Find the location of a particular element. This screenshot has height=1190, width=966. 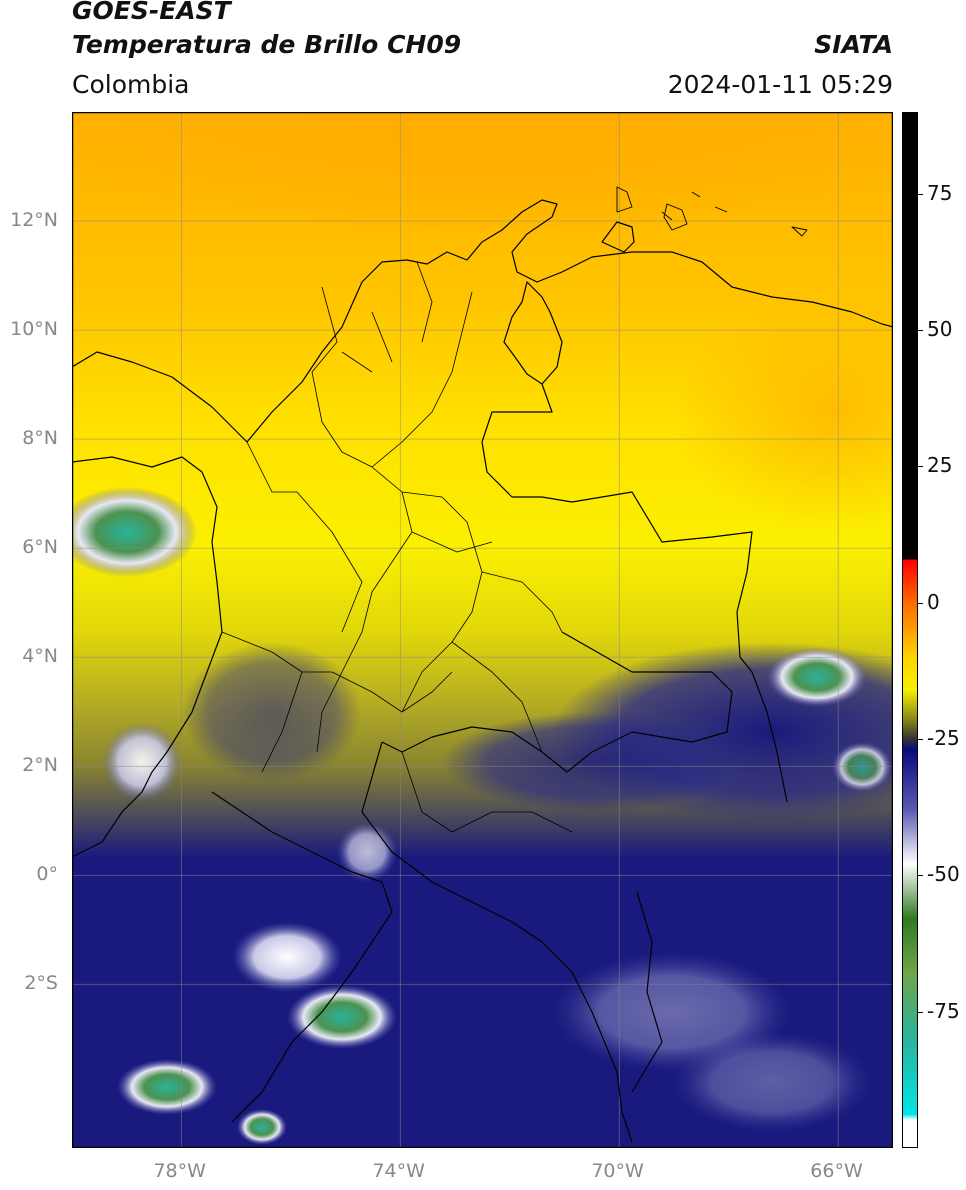

lat-tick-label: 2°S is located at coordinates (41, 983).